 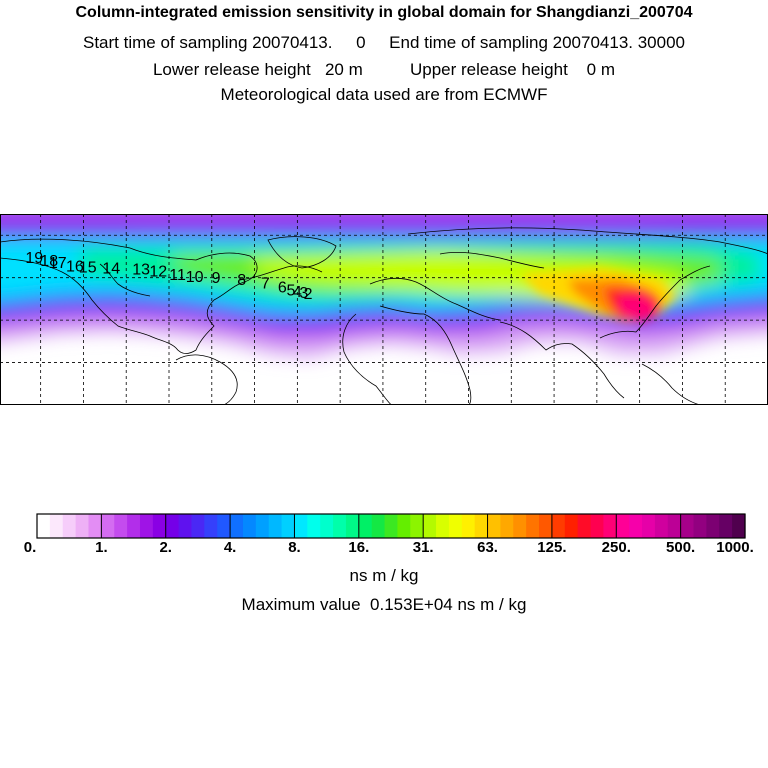 I want to click on trajectory-label: 4, so click(x=297, y=292).